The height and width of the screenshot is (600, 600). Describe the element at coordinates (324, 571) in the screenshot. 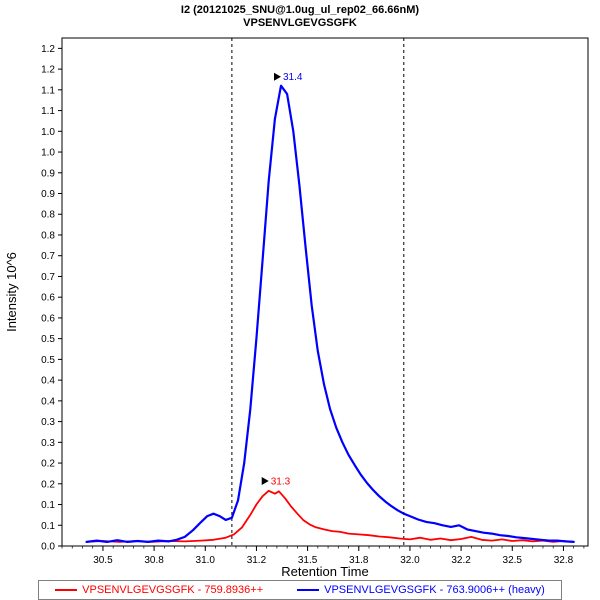

I see `x-axis-title: Retention Time` at that location.